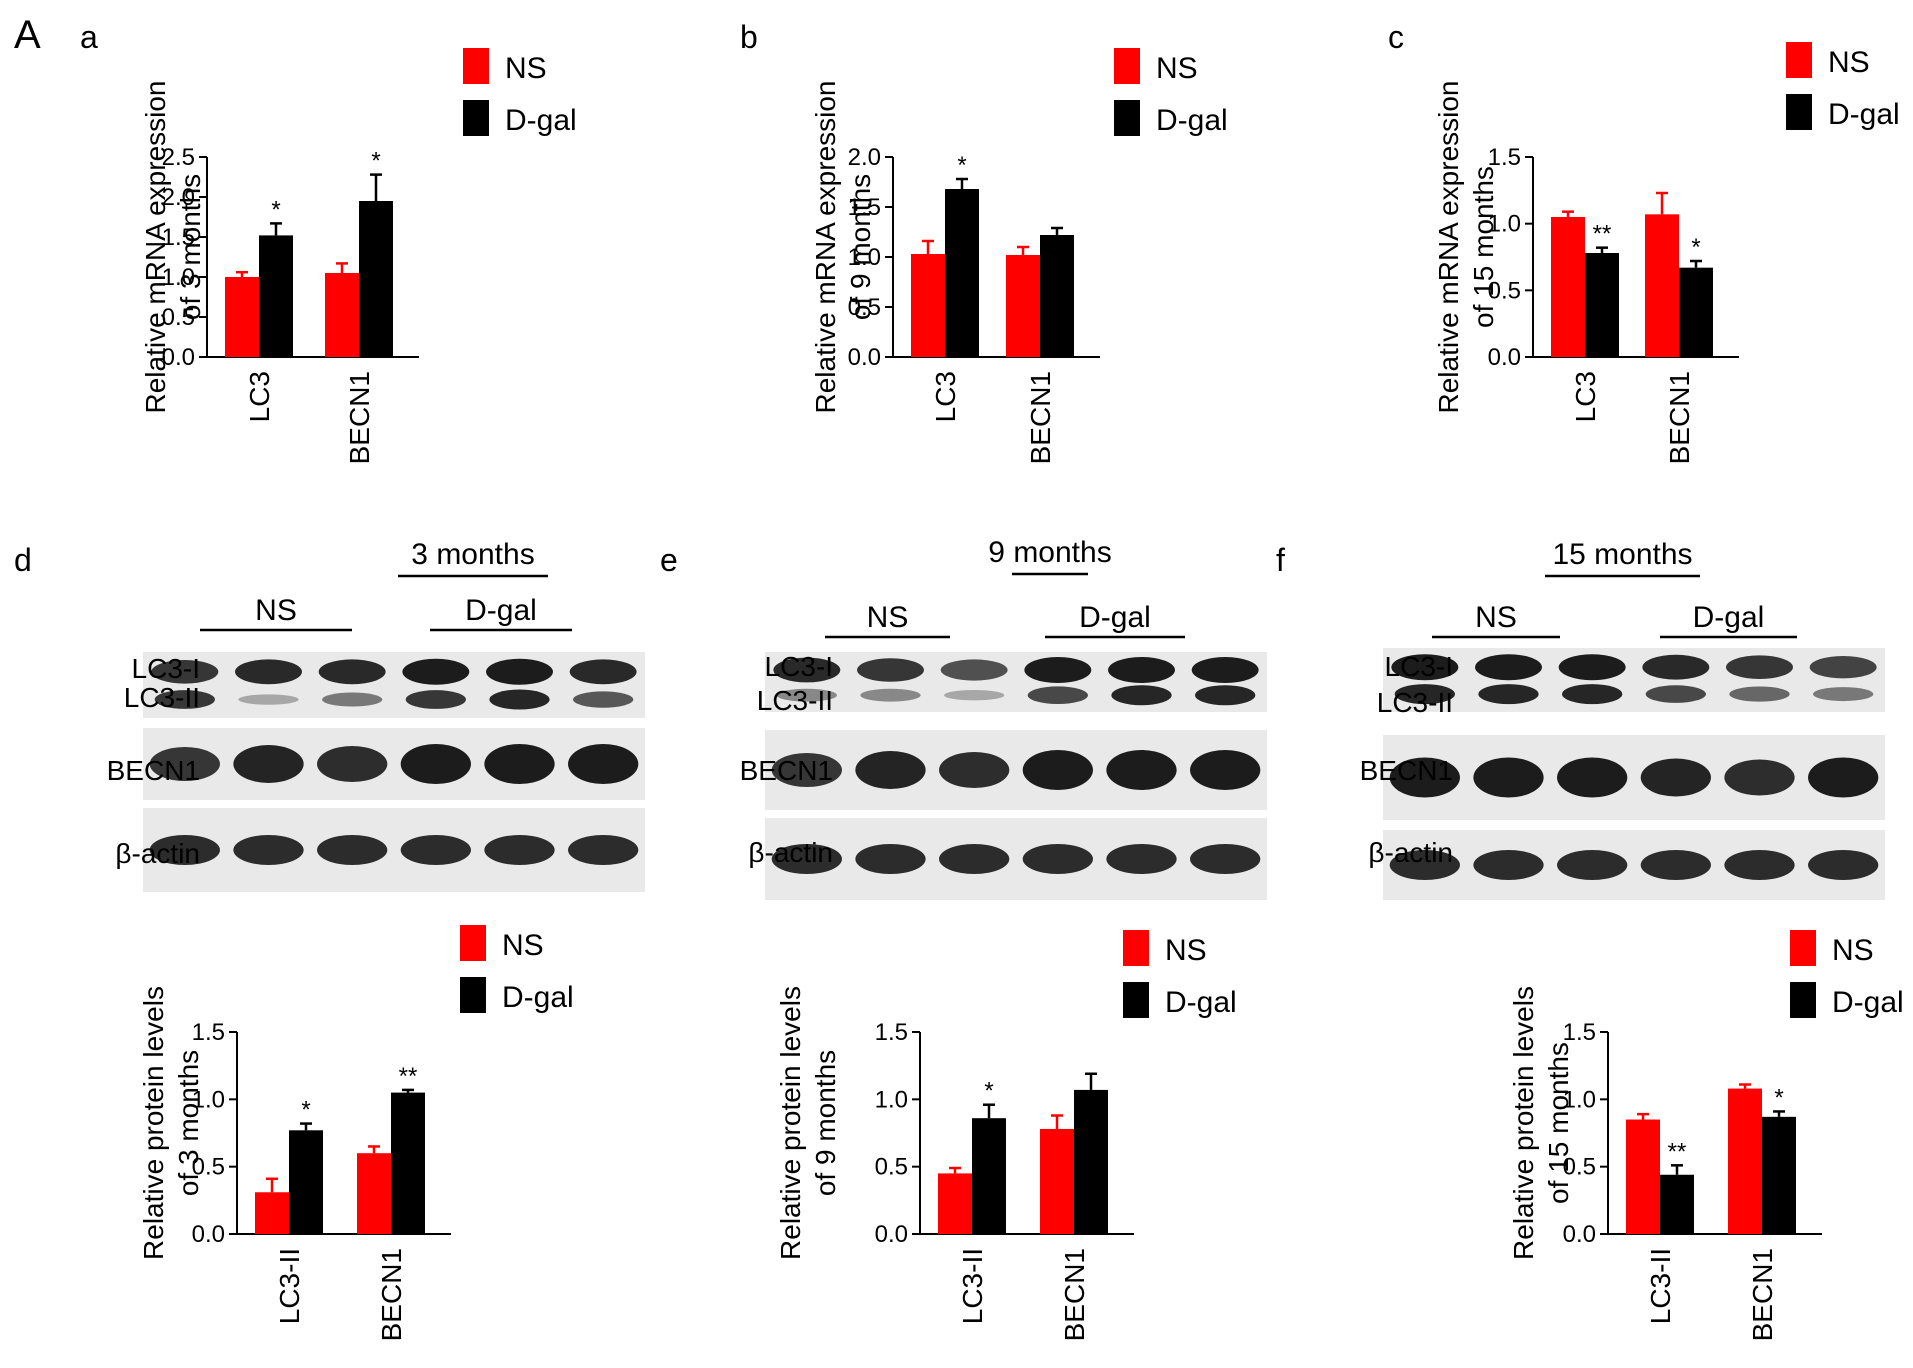 This screenshot has height=1368, width=1913. What do you see at coordinates (171, 1123) in the screenshot?
I see `y-axis-label: Relative protein levels of 3 months` at bounding box center [171, 1123].